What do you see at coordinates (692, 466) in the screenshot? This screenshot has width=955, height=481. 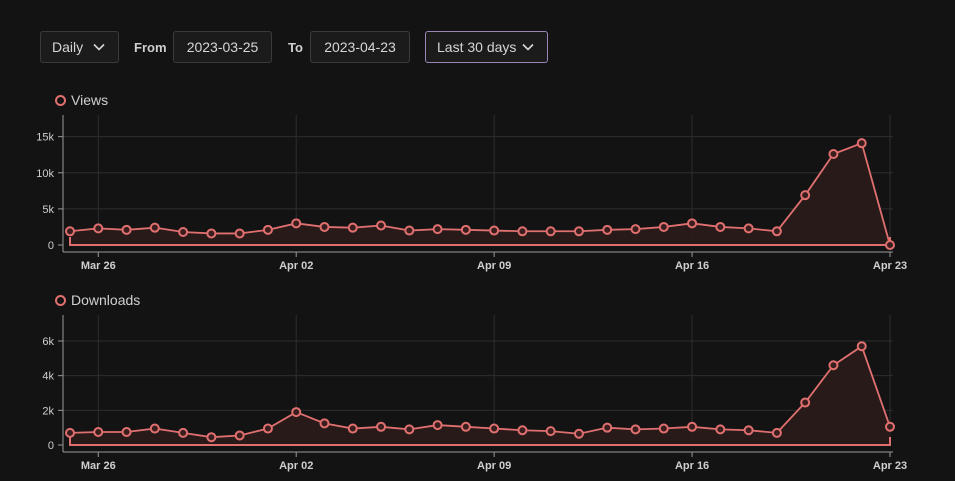 I see `downloads-x-tick-label: Apr 16` at bounding box center [692, 466].